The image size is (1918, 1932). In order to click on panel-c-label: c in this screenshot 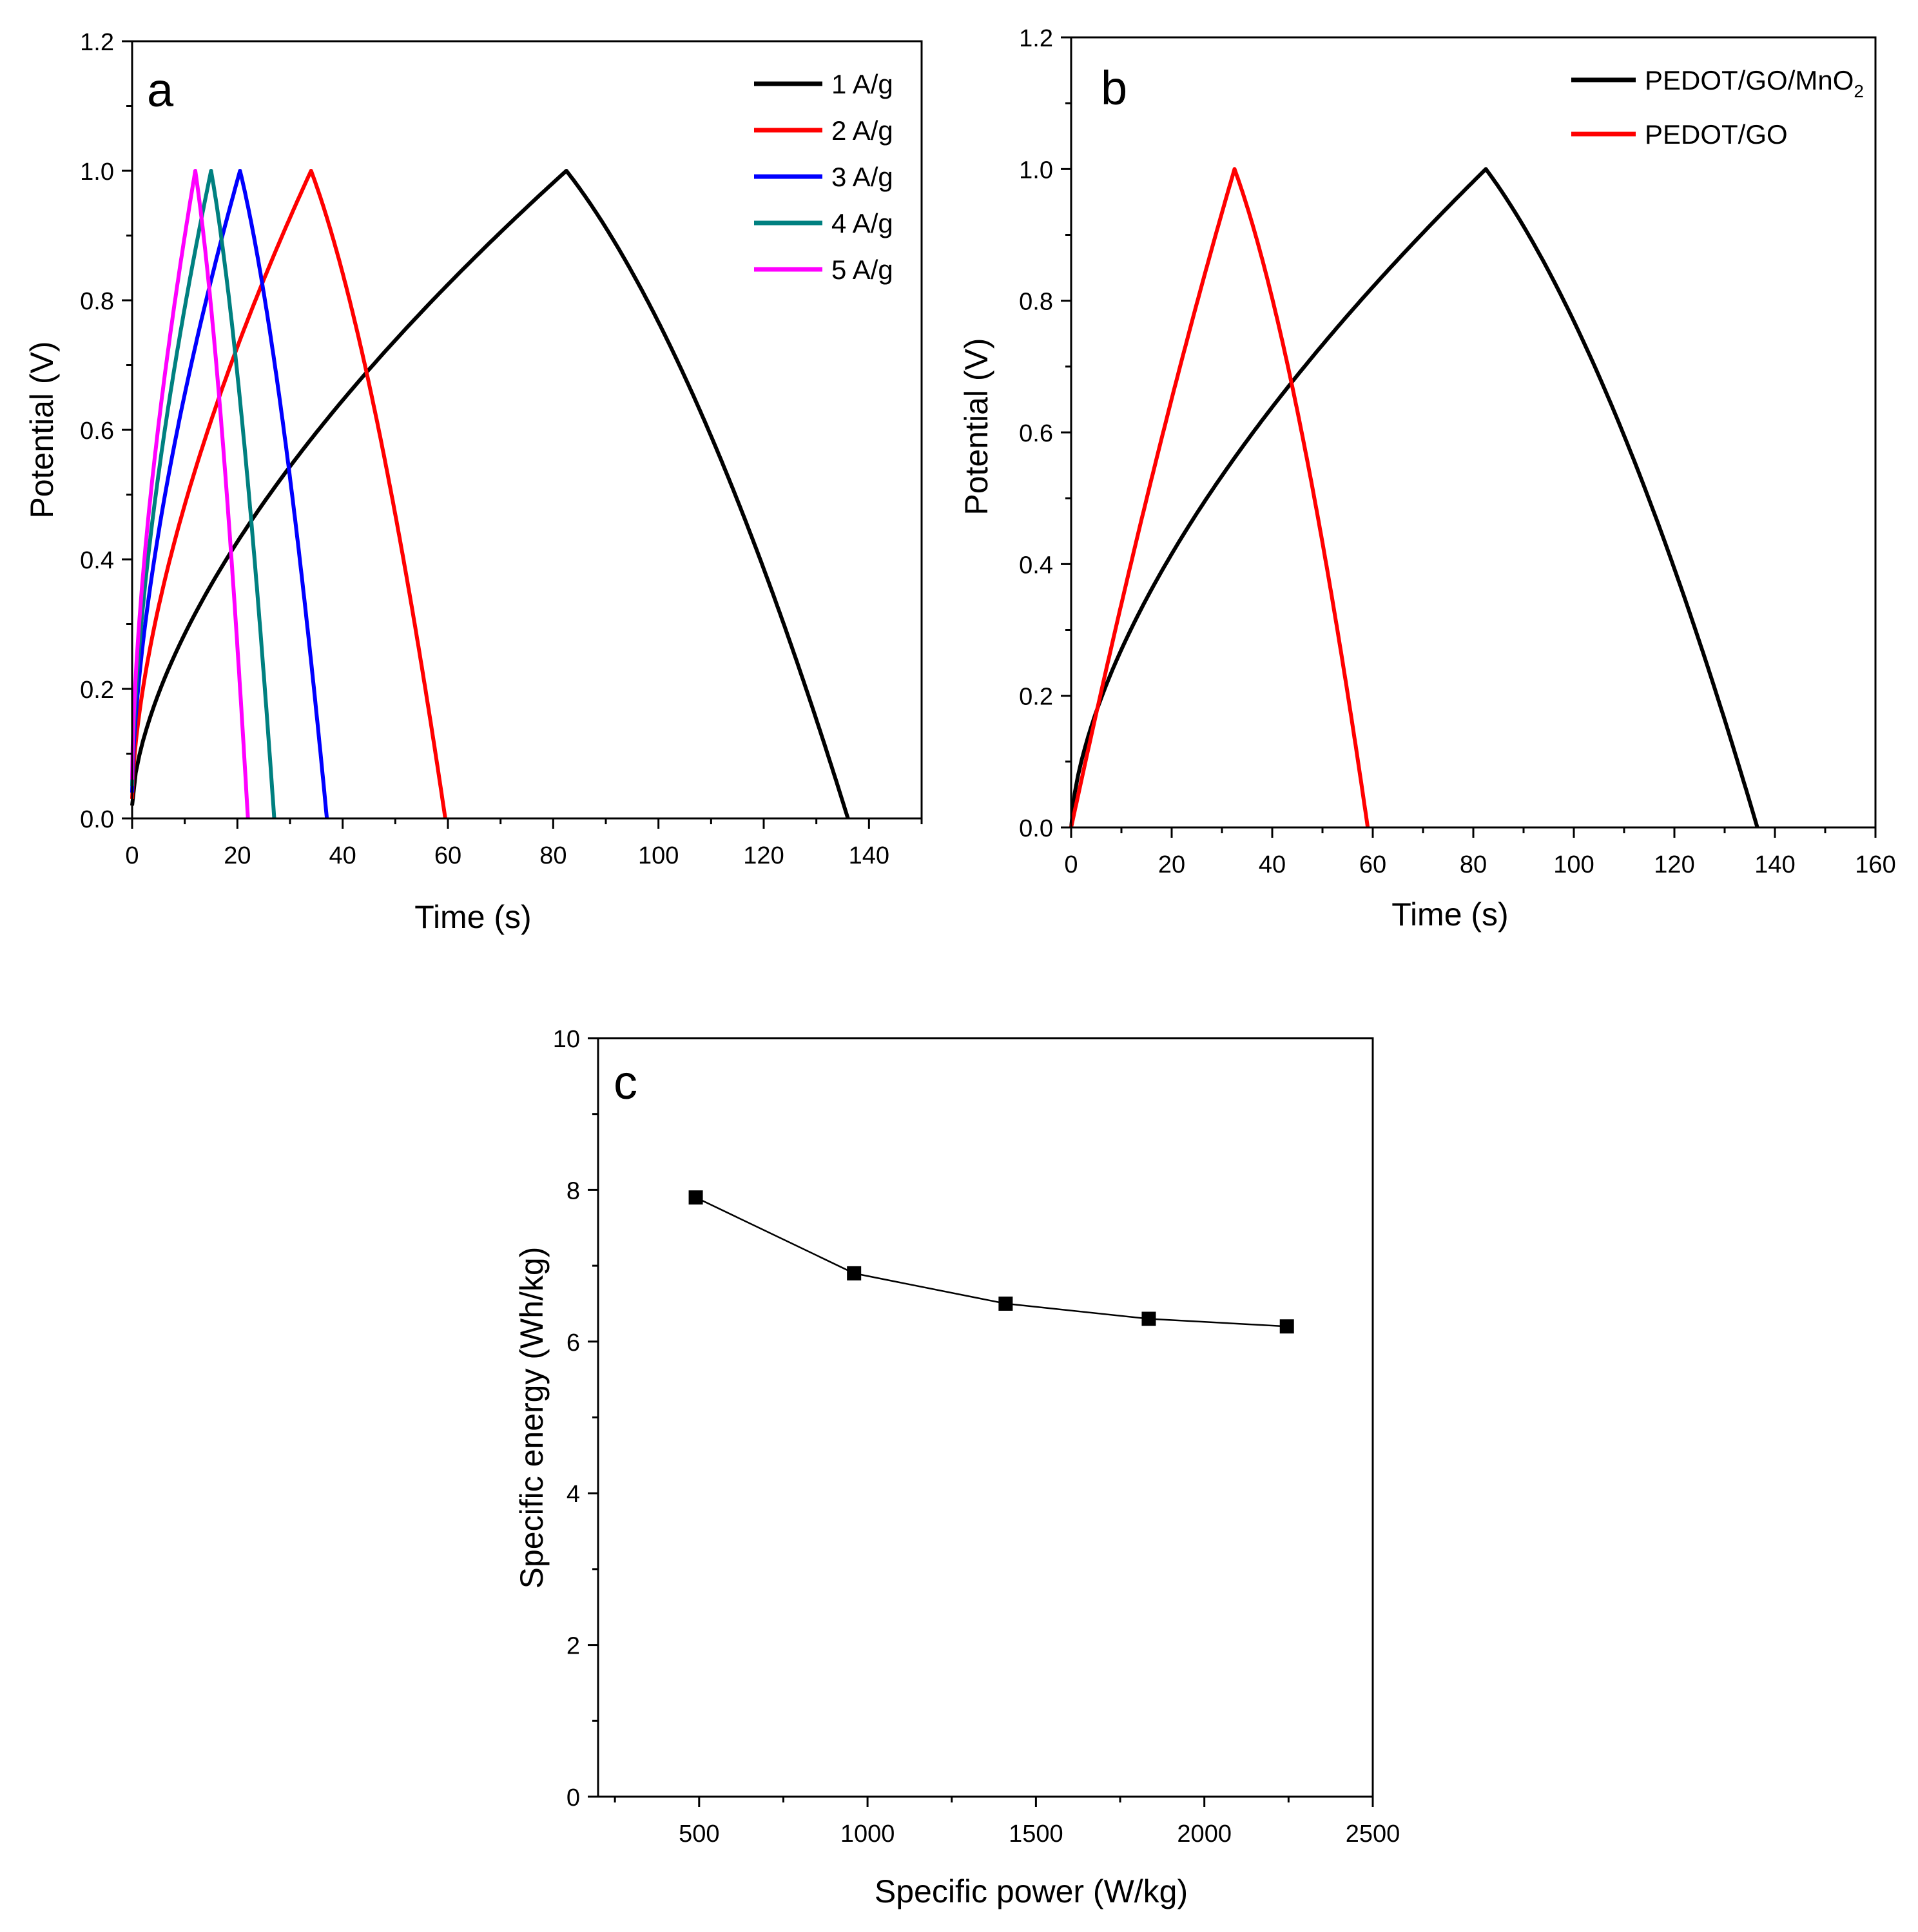, I will do `click(626, 1082)`.